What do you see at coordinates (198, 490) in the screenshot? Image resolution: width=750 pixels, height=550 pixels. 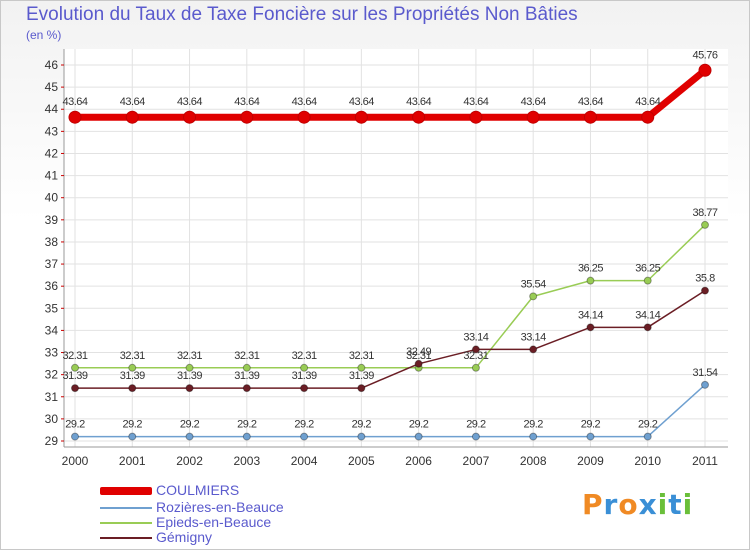 I see `legend-label-coulmiers: COULMIERS` at bounding box center [198, 490].